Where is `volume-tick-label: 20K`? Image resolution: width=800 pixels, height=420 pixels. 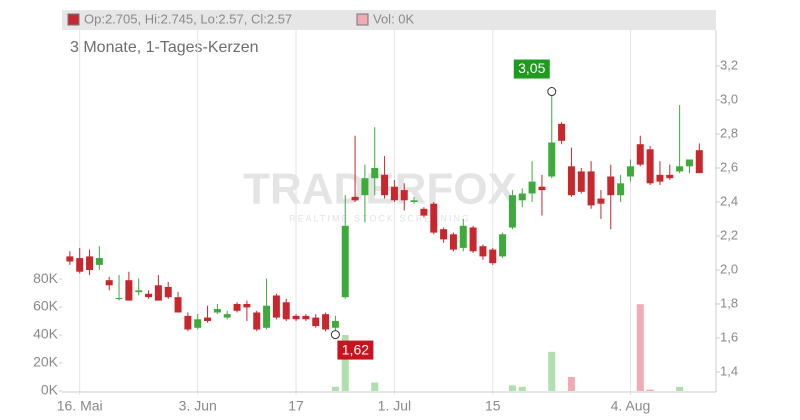 volume-tick-label: 20K is located at coordinates (46, 362).